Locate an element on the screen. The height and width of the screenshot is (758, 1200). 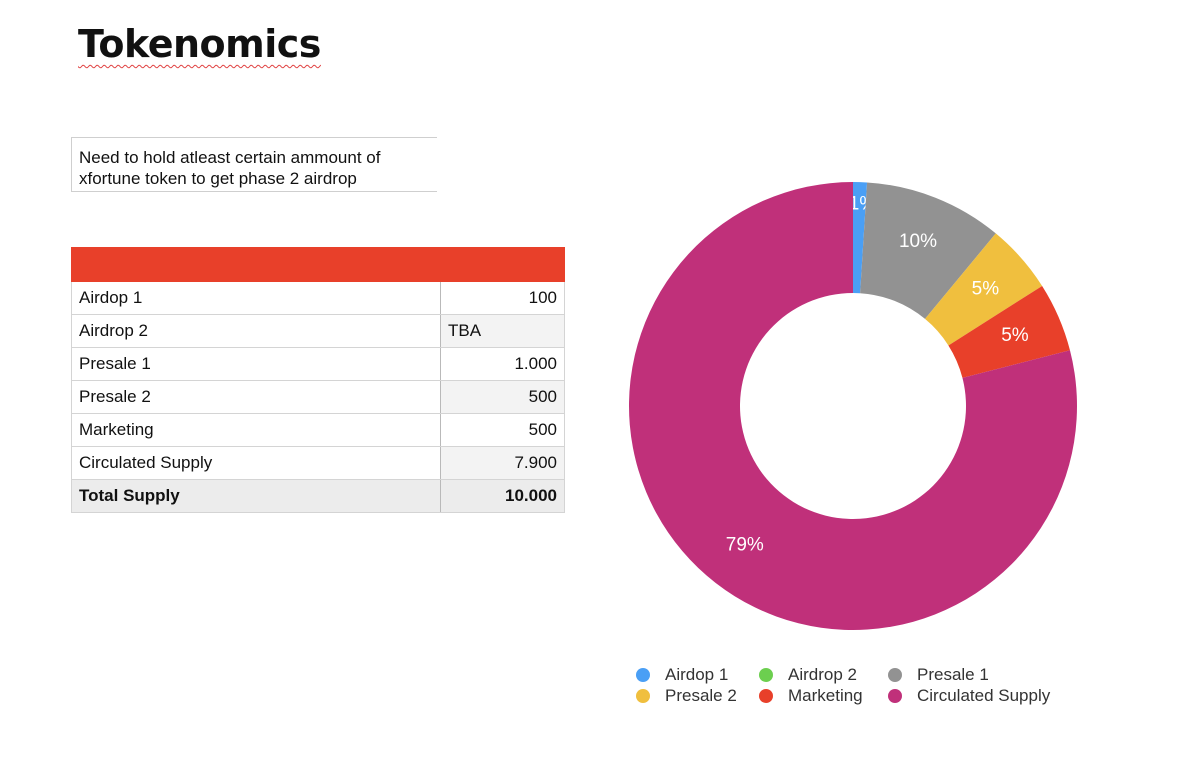
slice-marketing is located at coordinates (1009, 331).